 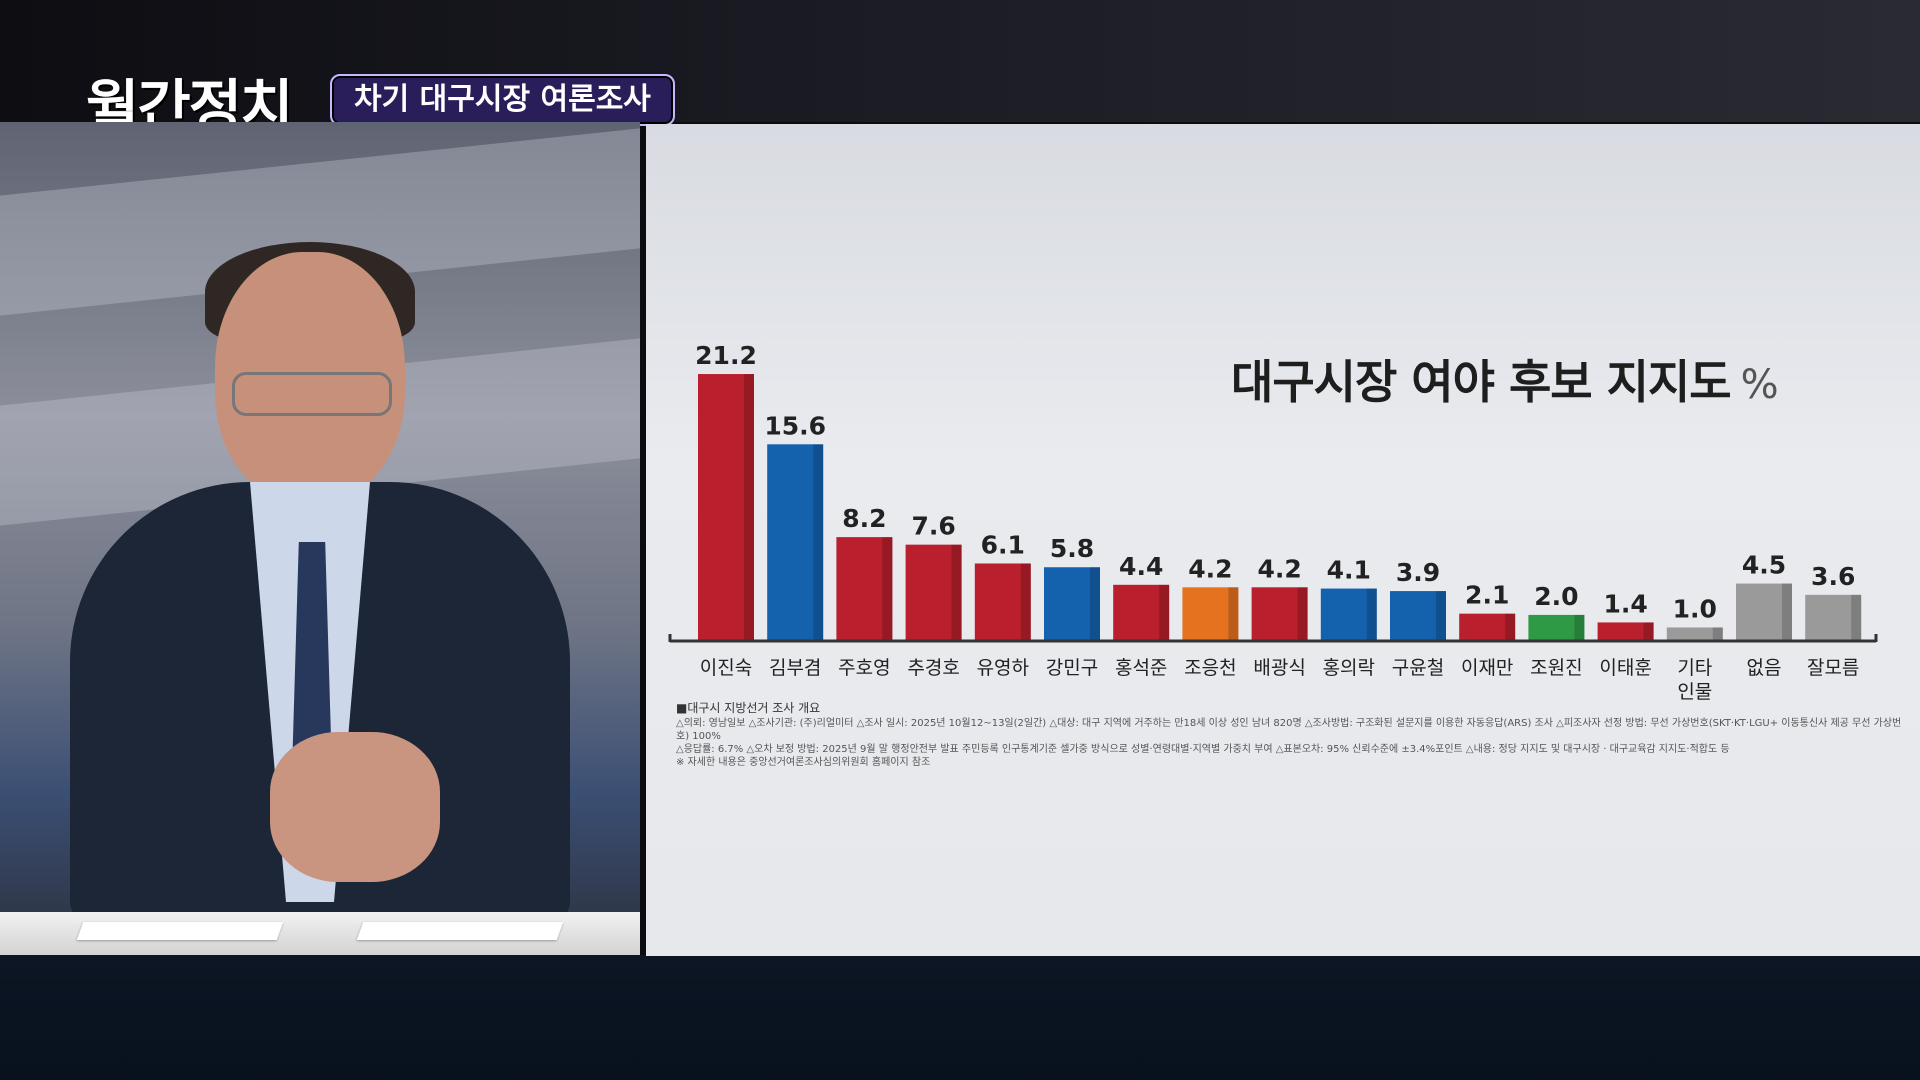 I want to click on category-label: 인물, so click(x=1694, y=692).